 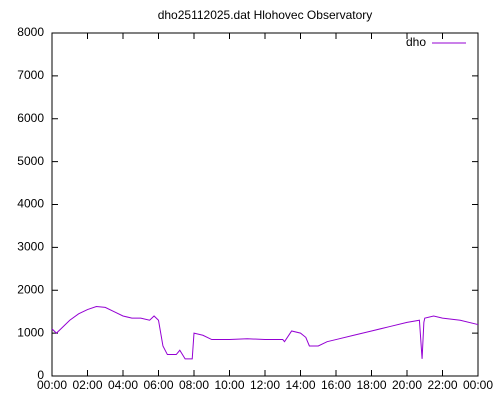 What do you see at coordinates (416, 42) in the screenshot?
I see `legend-label: dho` at bounding box center [416, 42].